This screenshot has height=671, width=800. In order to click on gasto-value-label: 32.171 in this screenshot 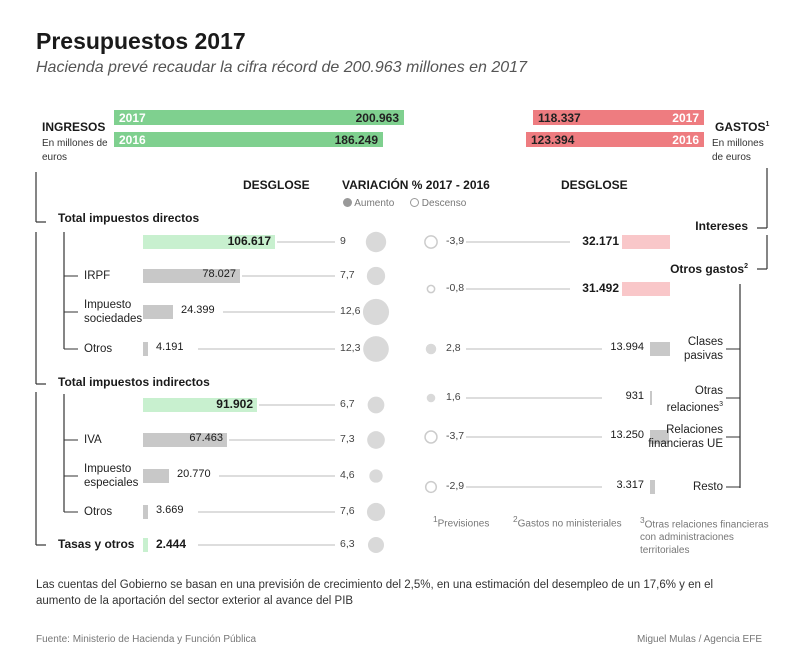, I will do `click(600, 241)`.